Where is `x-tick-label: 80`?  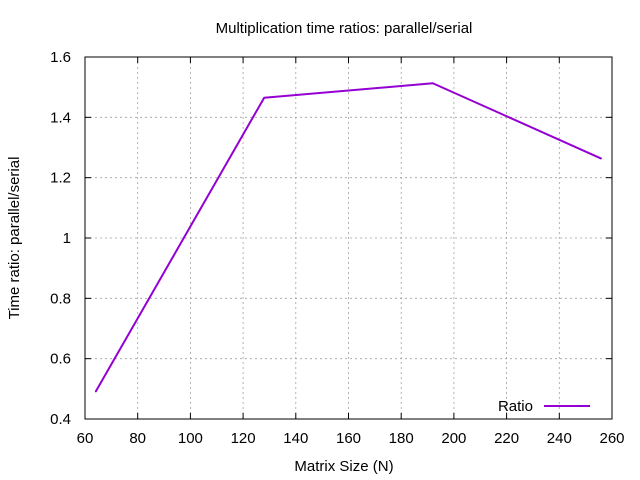
x-tick-label: 80 is located at coordinates (137, 438).